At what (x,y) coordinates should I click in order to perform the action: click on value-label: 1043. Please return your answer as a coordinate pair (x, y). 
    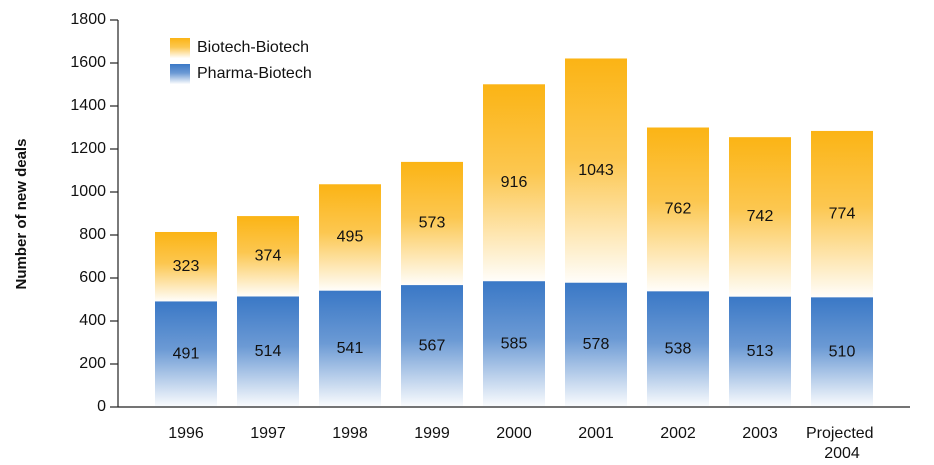
    Looking at the image, I should click on (596, 170).